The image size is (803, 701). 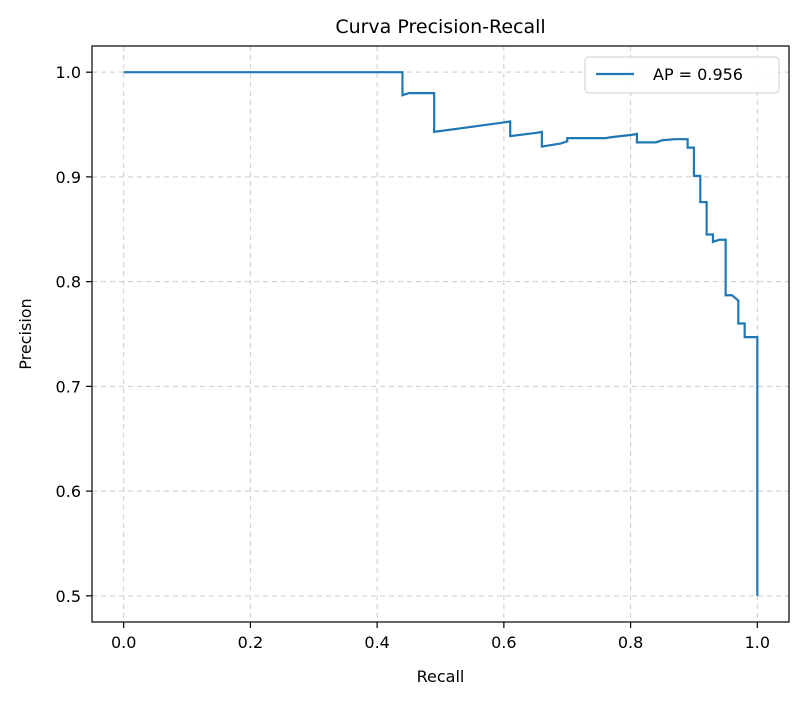 I want to click on x-tick-label: 1.0, so click(x=757, y=642).